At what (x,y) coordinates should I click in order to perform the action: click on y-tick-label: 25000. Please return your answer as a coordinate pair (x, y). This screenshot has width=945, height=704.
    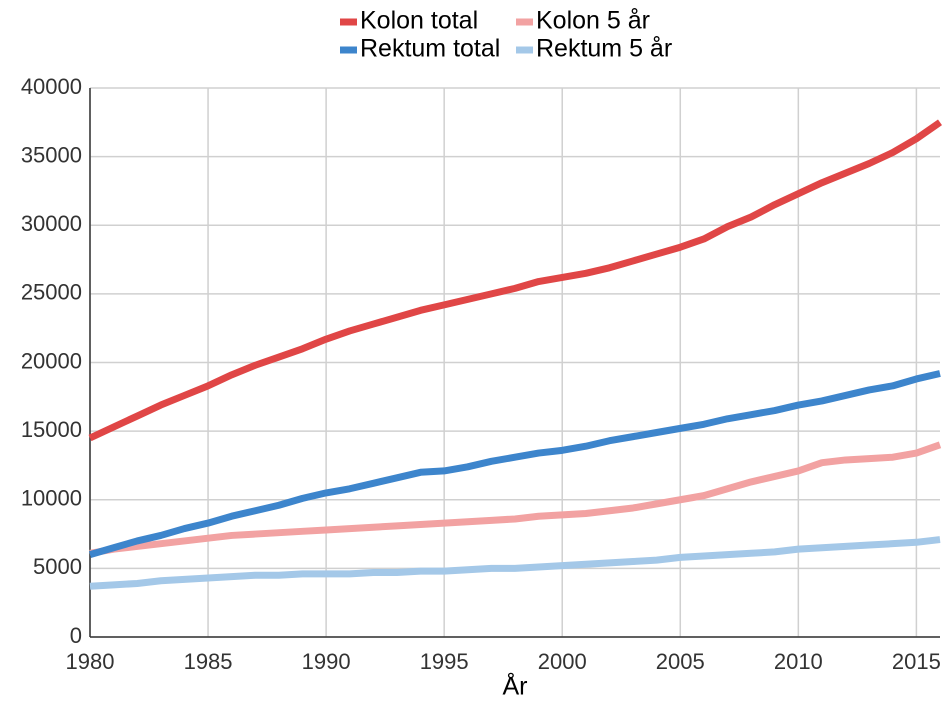
    Looking at the image, I should click on (51, 292).